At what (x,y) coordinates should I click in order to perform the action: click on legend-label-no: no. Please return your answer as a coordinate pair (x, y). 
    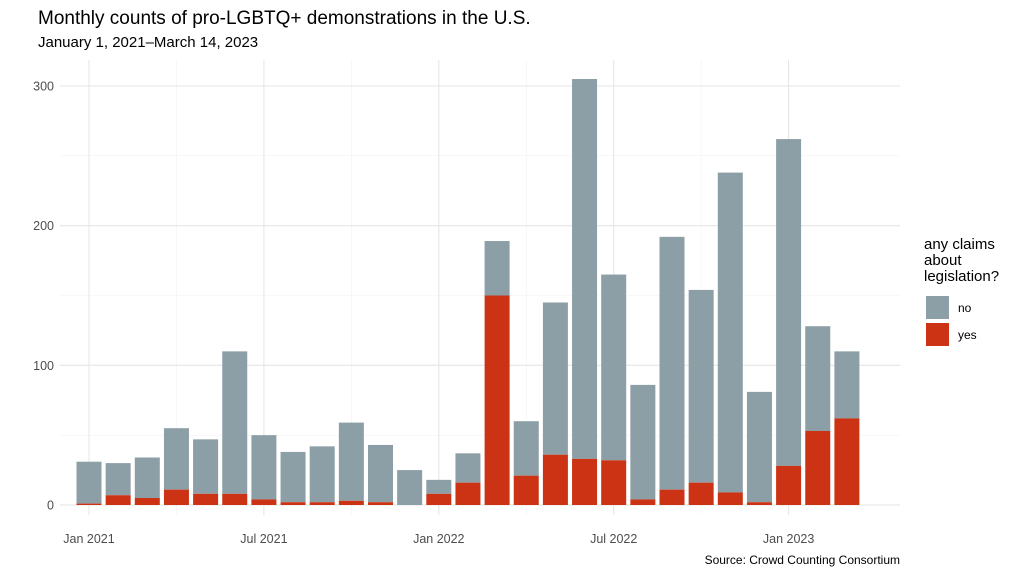
    Looking at the image, I should click on (965, 307).